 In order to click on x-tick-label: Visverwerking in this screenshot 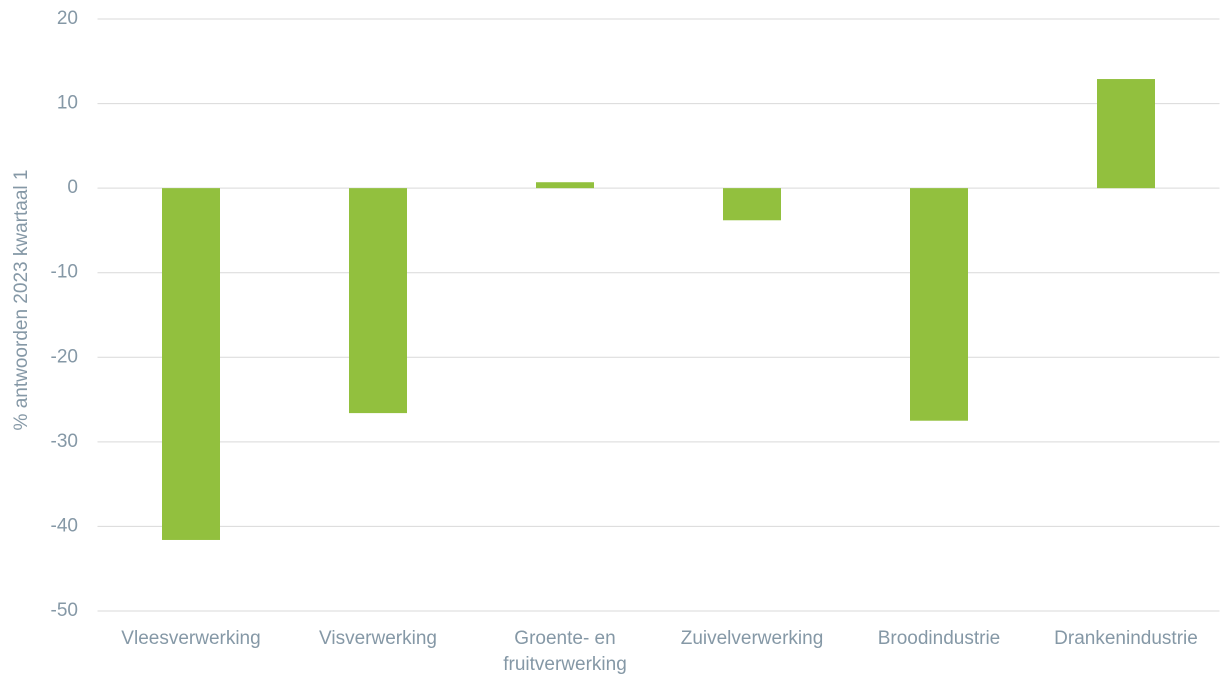, I will do `click(378, 638)`.